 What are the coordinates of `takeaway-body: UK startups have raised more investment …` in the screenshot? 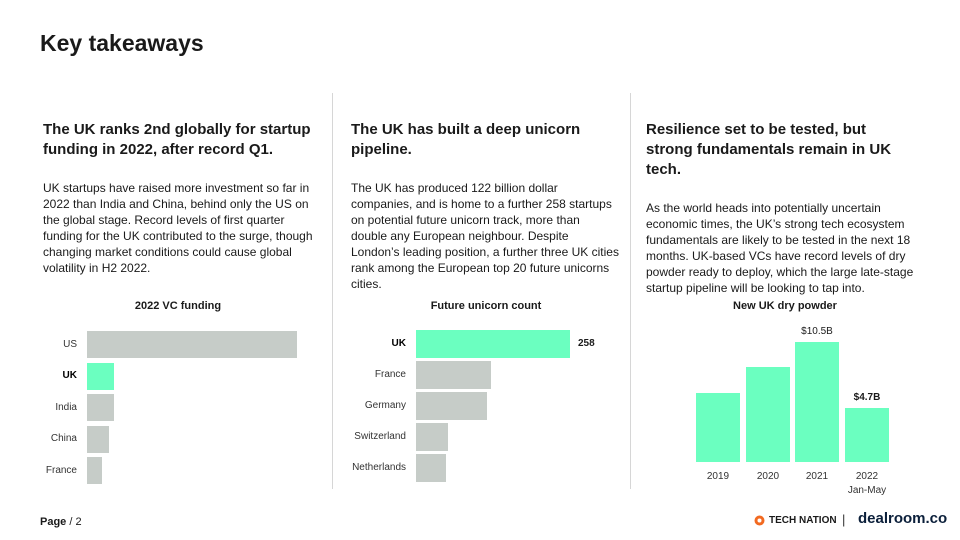 It's located at (178, 228).